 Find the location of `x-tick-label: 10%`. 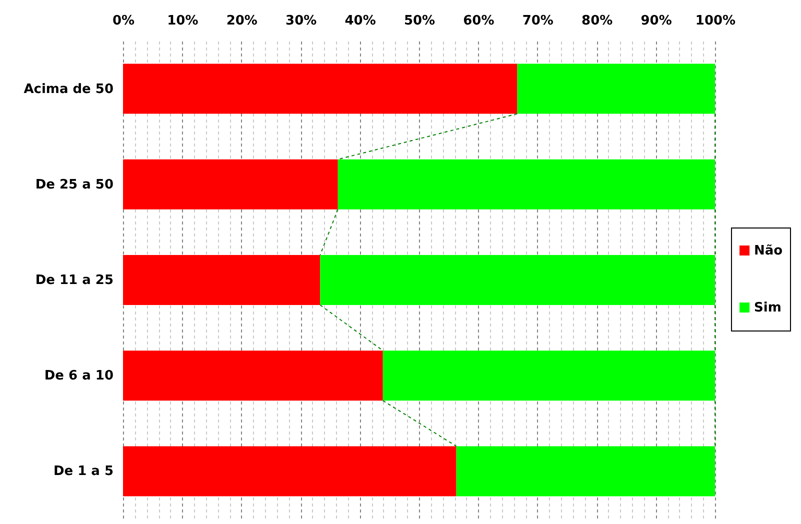

x-tick-label: 10% is located at coordinates (182, 21).